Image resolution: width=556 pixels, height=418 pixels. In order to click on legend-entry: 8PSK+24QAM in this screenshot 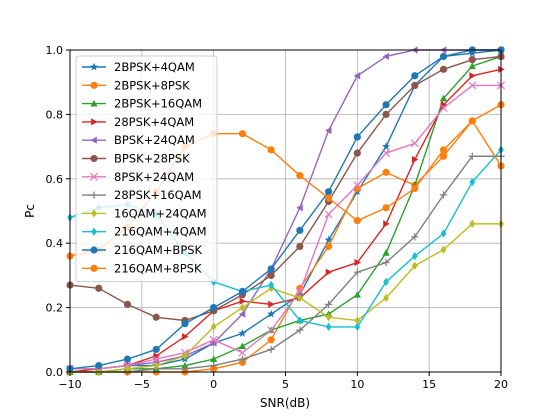, I will do `click(138, 177)`.